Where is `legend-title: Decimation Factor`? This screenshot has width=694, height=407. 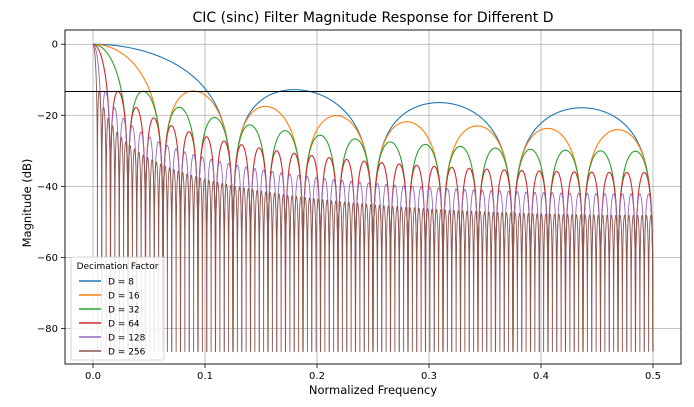 legend-title: Decimation Factor is located at coordinates (118, 267).